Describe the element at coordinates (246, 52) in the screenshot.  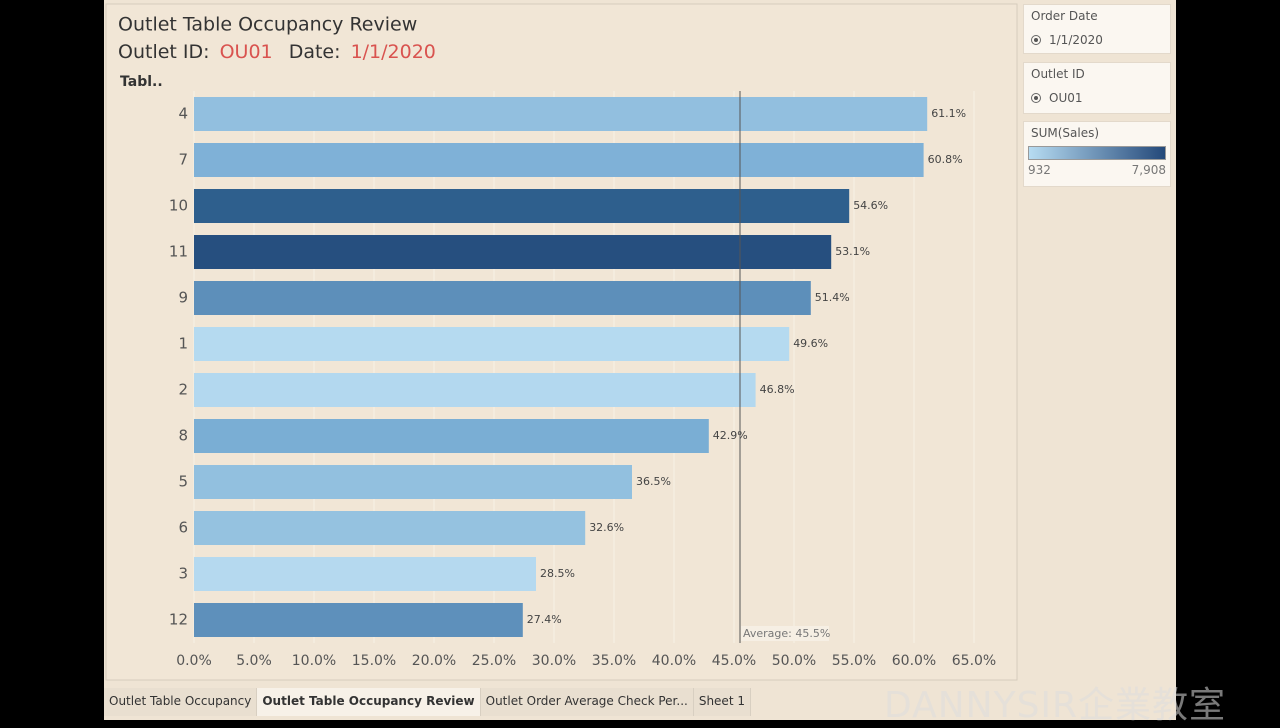
I see `outlet-value: OU01` at that location.